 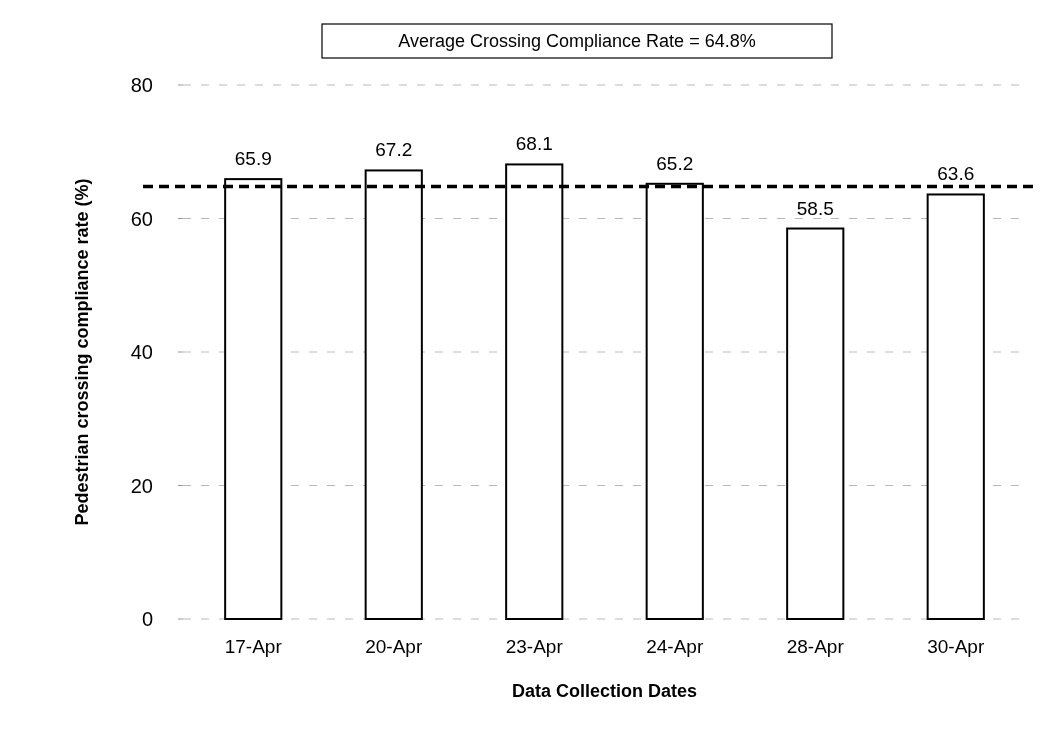 What do you see at coordinates (141, 85) in the screenshot?
I see `y-tick-label: 80` at bounding box center [141, 85].